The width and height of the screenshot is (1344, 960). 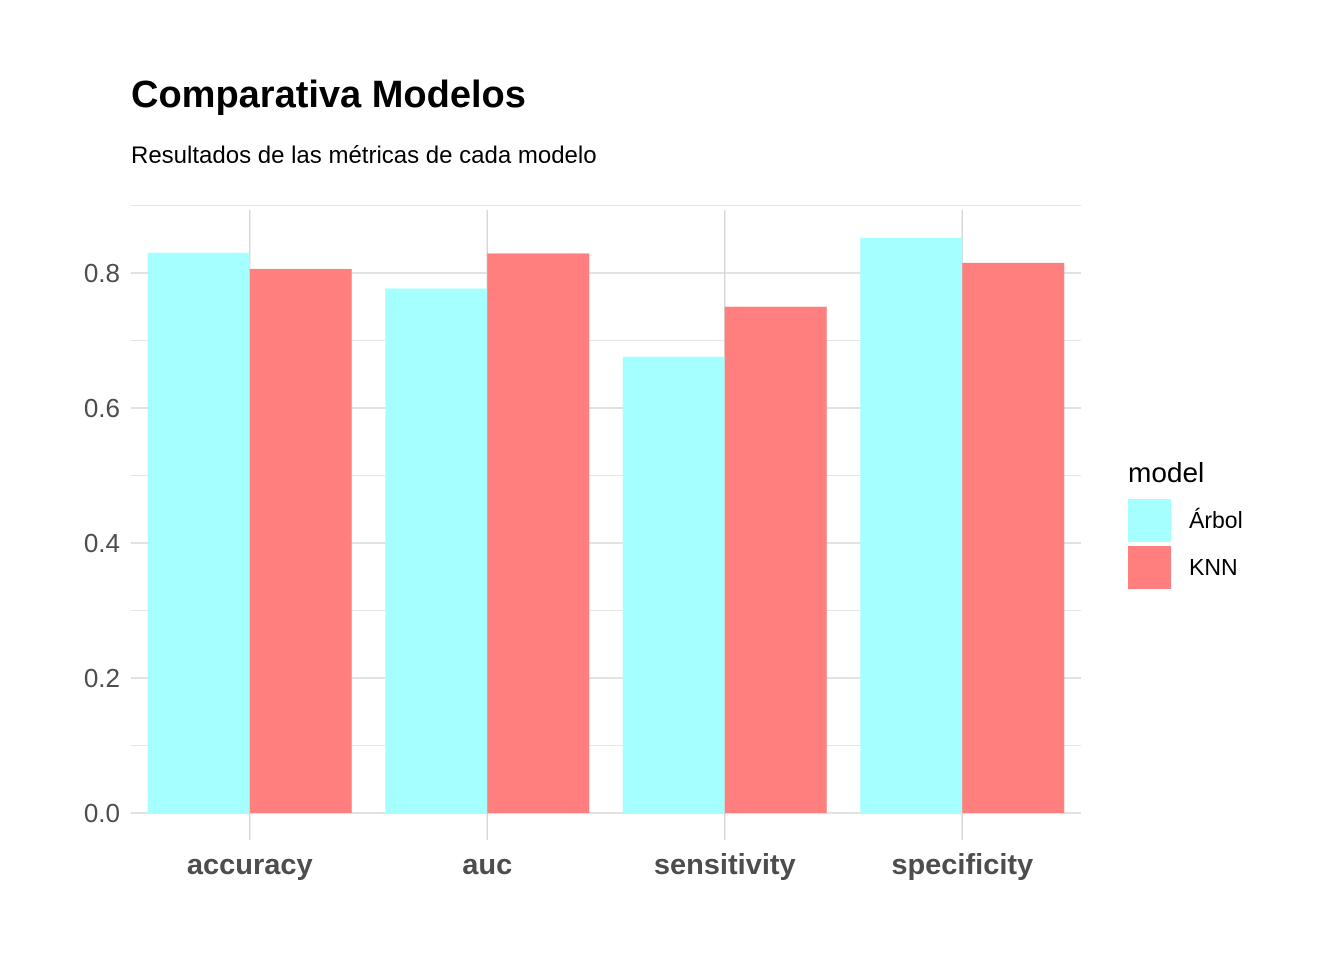 What do you see at coordinates (1216, 520) in the screenshot?
I see `legend-label-arbol: Árbol` at bounding box center [1216, 520].